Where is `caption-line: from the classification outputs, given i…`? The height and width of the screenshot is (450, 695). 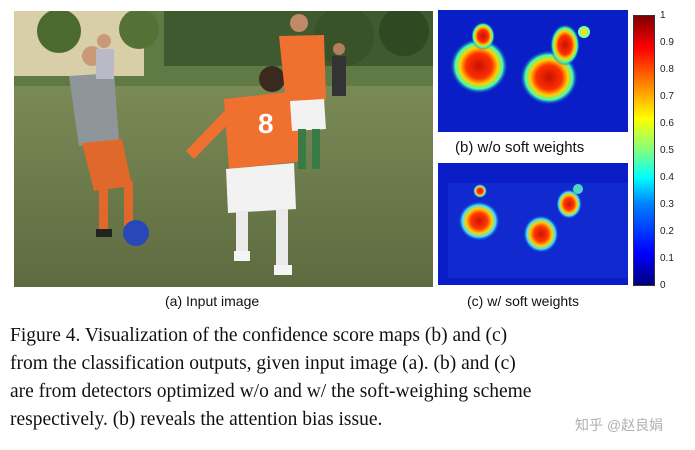 caption-line: from the classification outputs, given i… is located at coordinates (263, 363).